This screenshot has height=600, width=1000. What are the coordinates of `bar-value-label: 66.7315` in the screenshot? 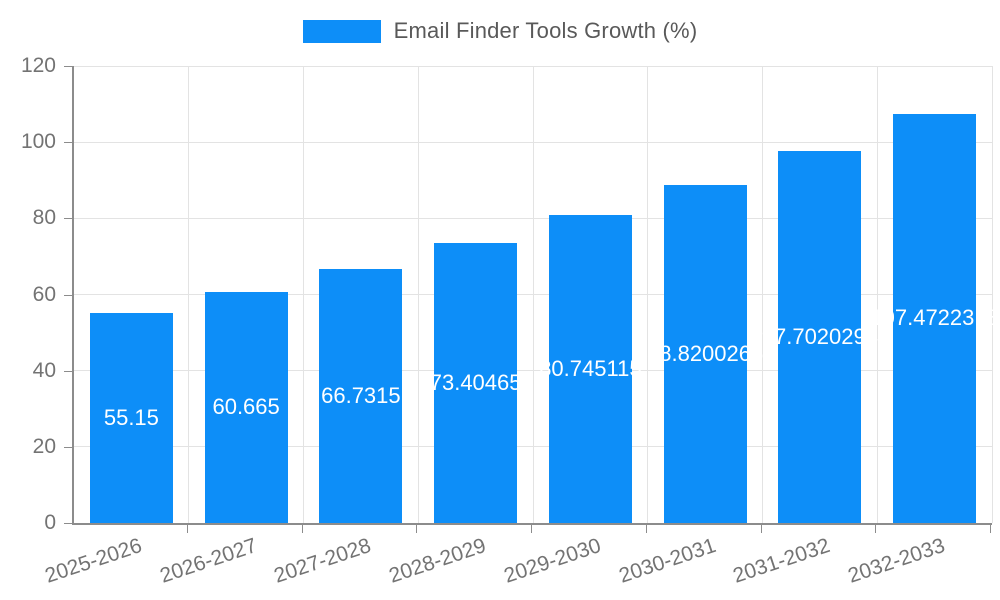 It's located at (361, 395).